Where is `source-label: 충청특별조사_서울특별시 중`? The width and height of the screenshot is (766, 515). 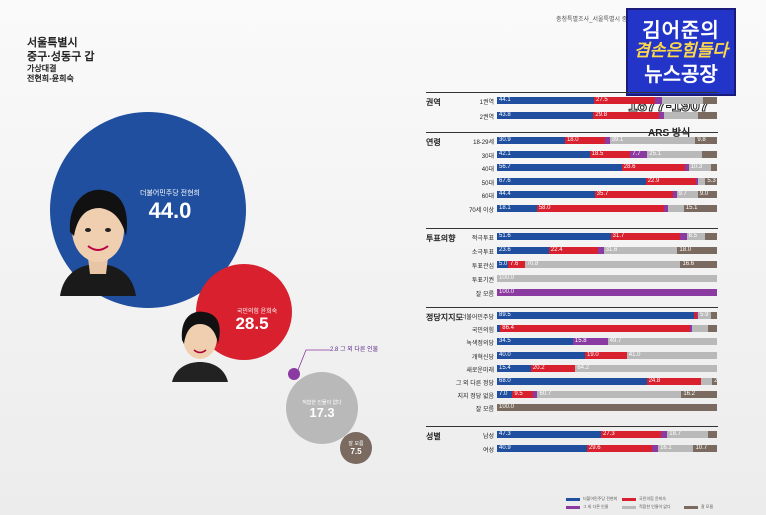 source-label: 충청특별조사_서울특별시 중 is located at coordinates (592, 20).